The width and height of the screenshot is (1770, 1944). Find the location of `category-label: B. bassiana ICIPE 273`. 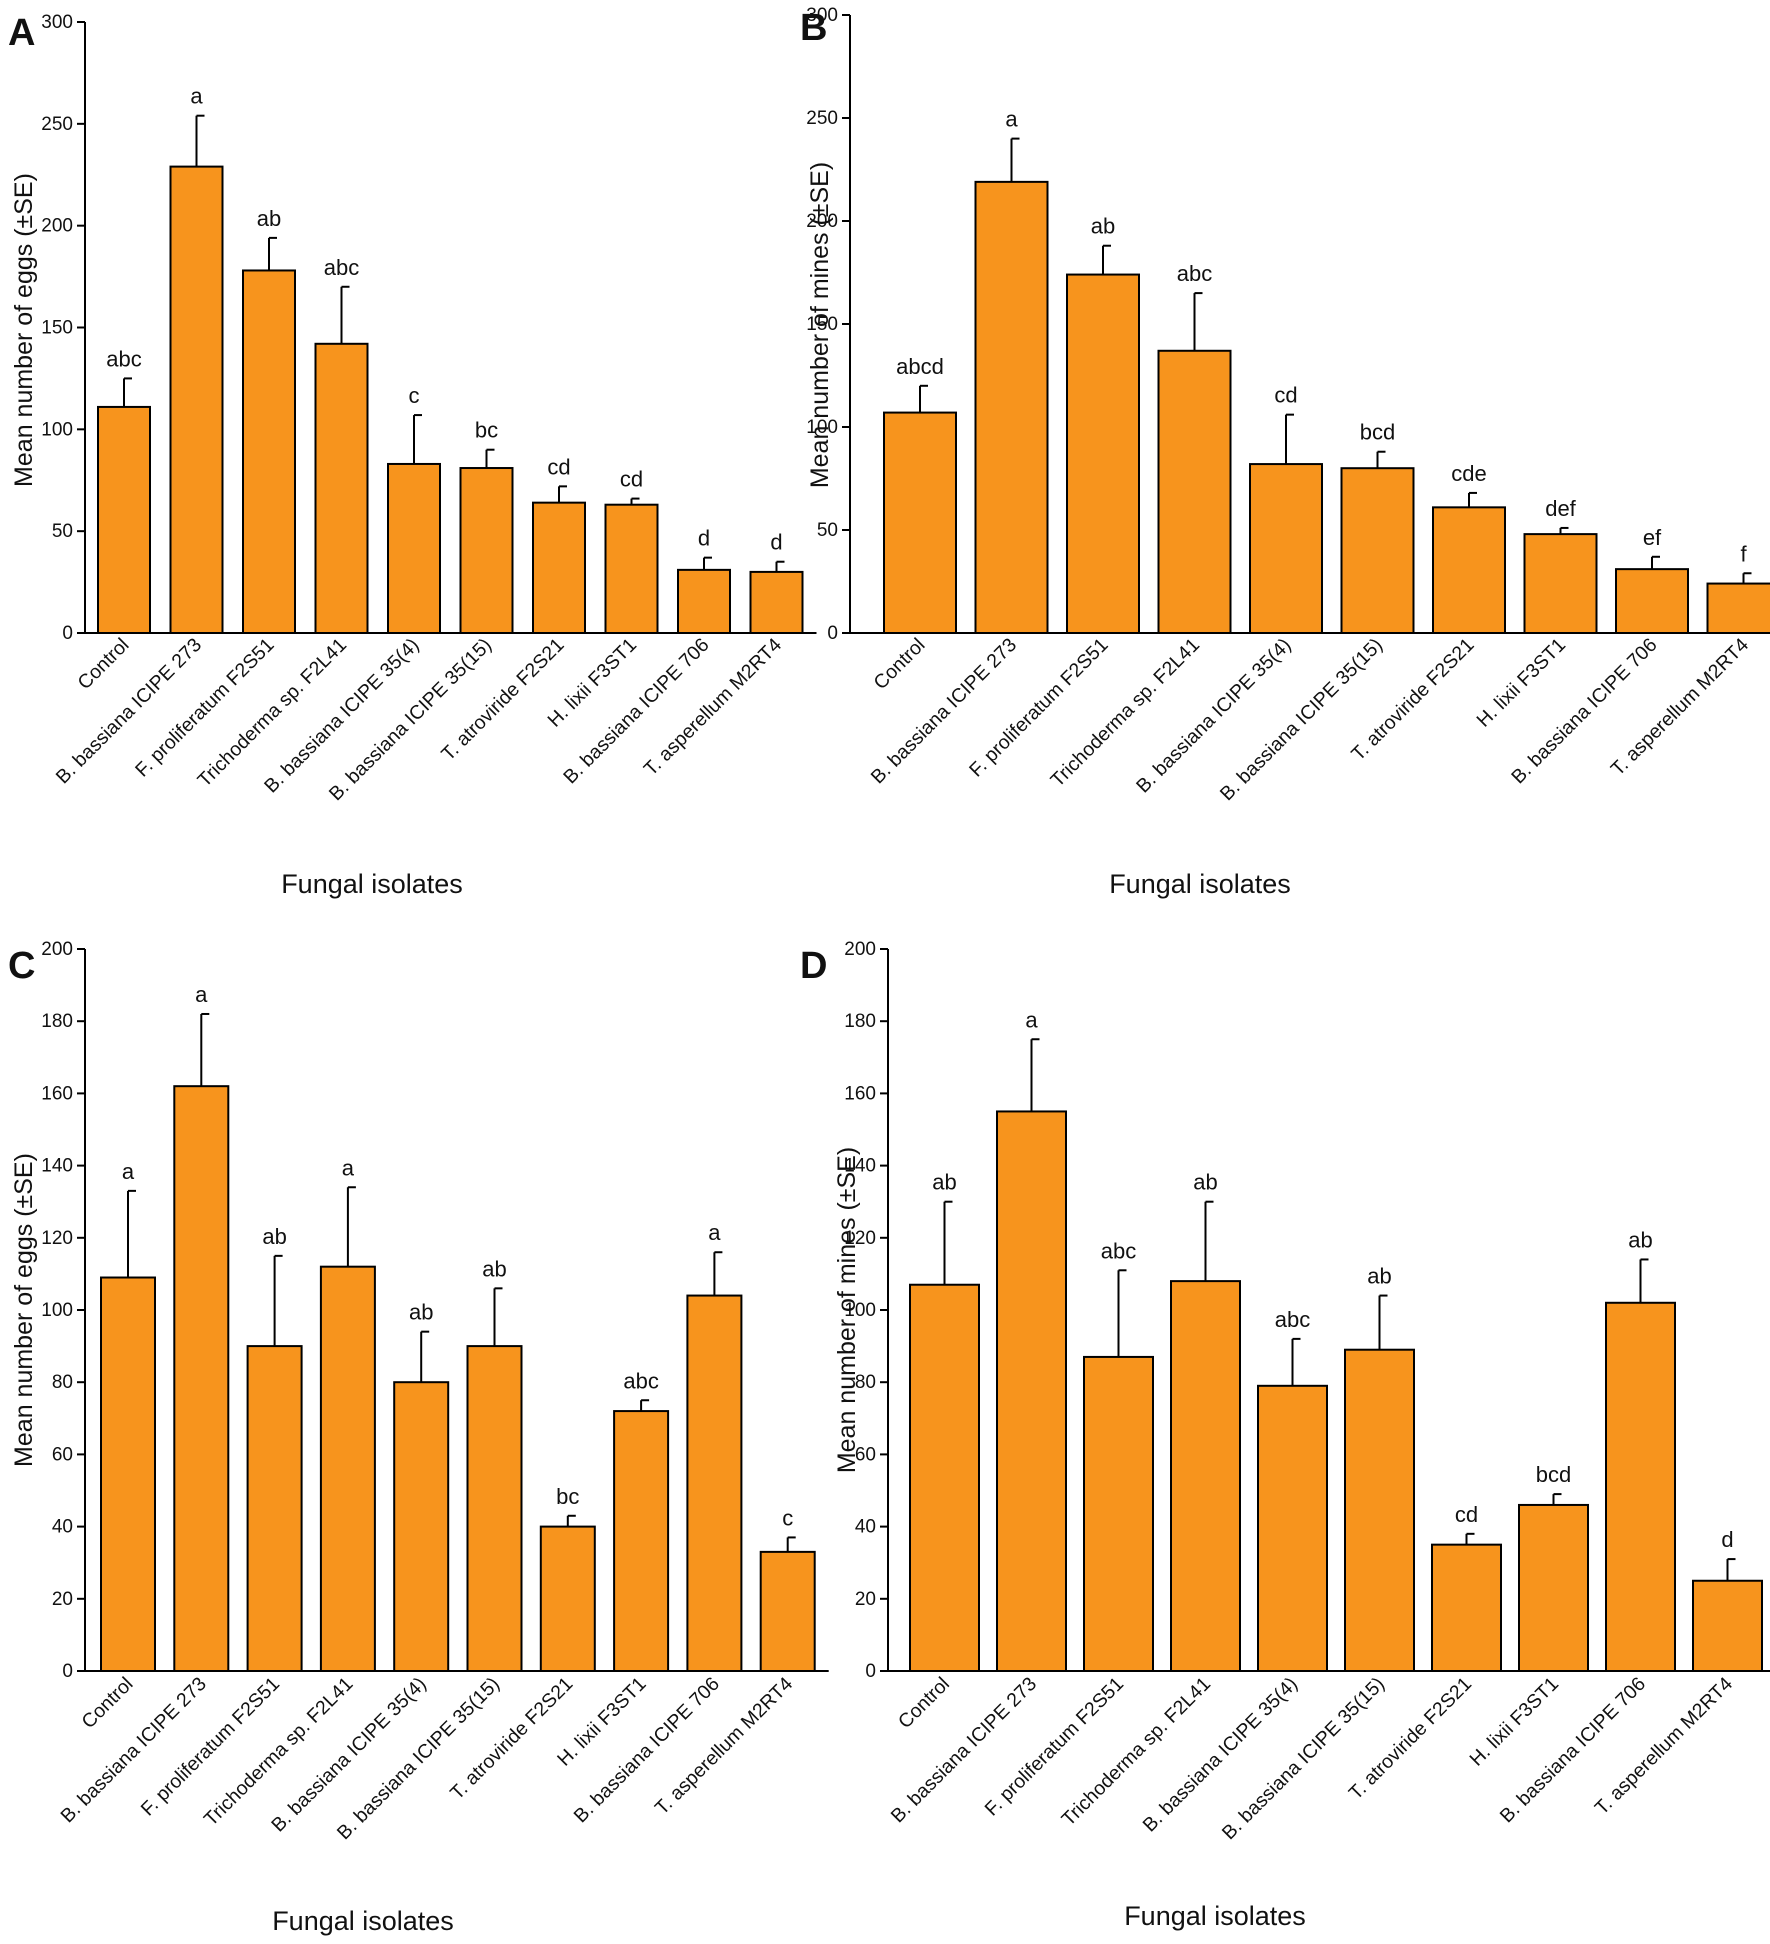

category-label: B. bassiana ICIPE 273 is located at coordinates (964, 1750).